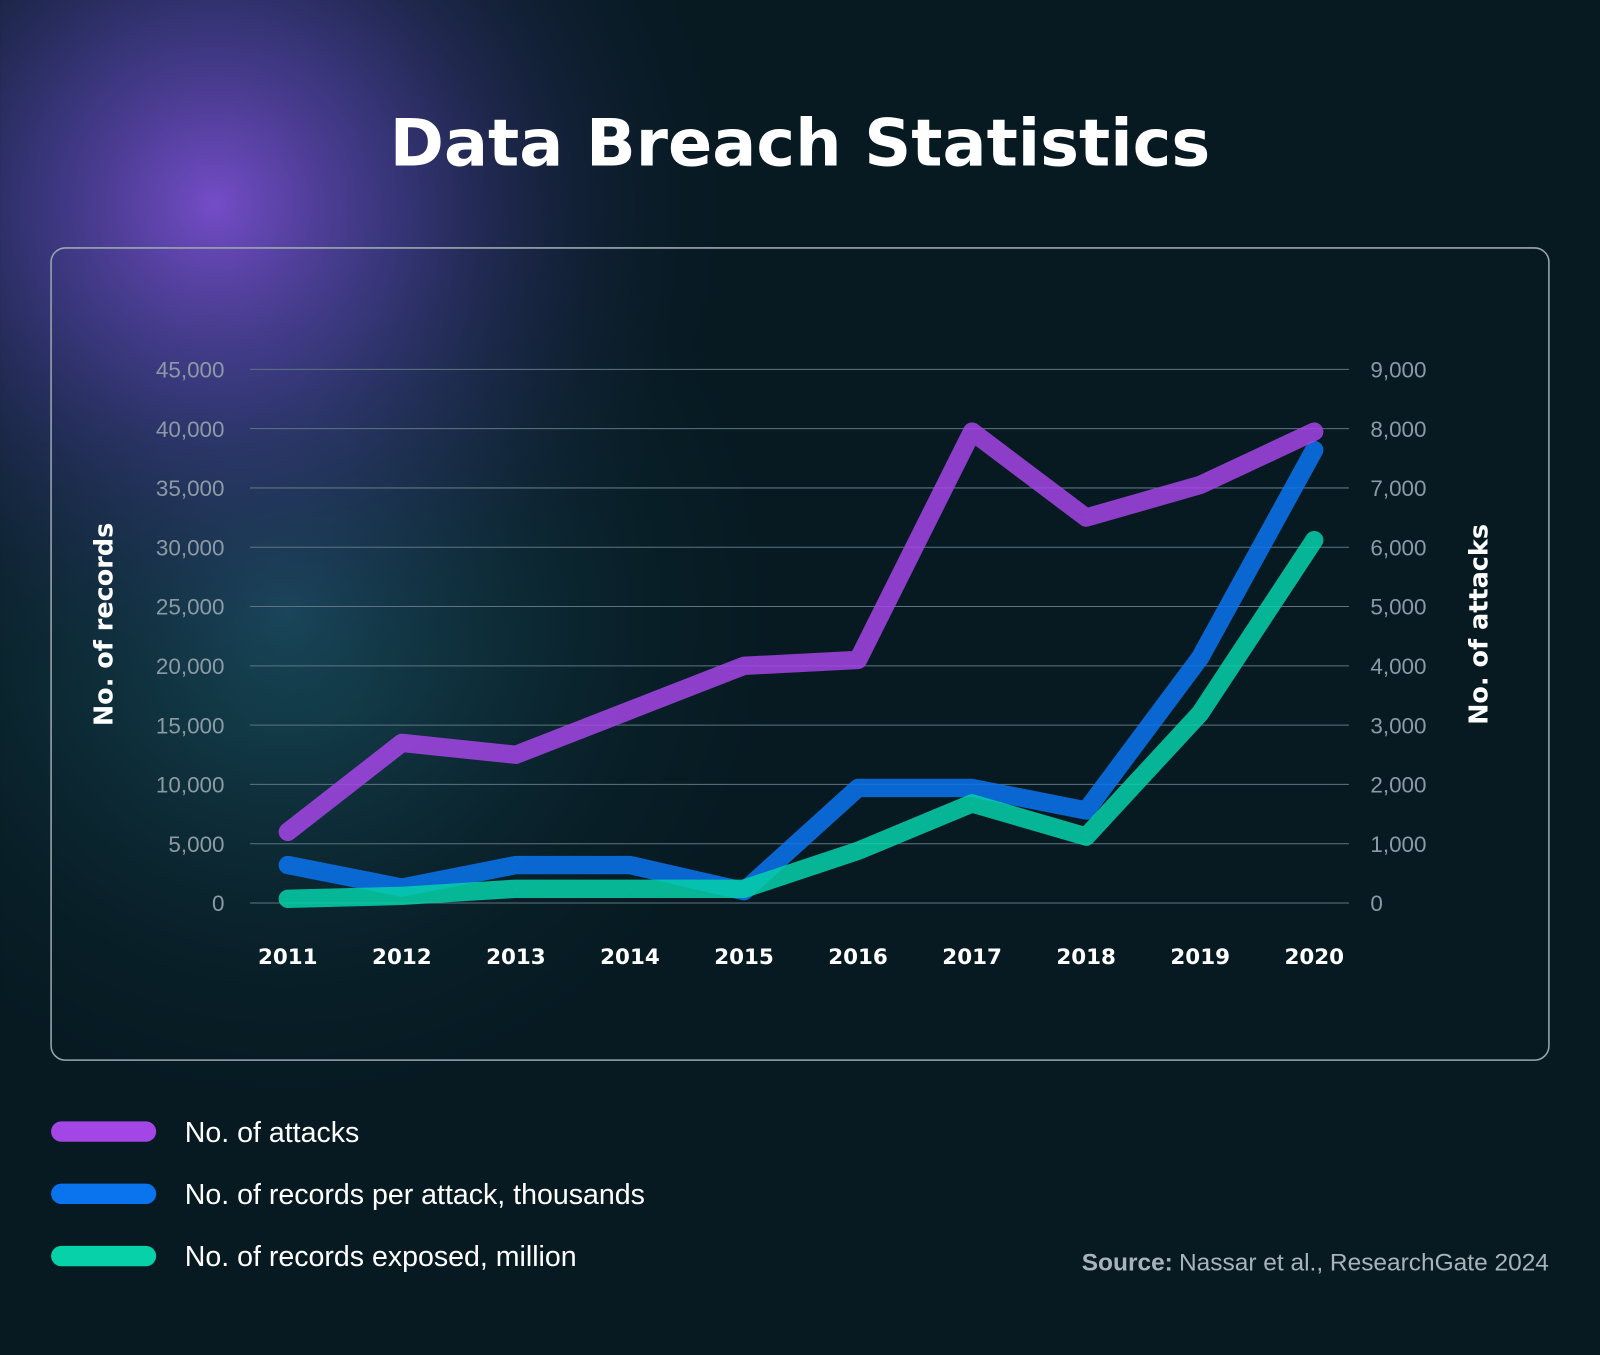 Image resolution: width=1600 pixels, height=1355 pixels. I want to click on y-left-tick-label: 10,000, so click(190, 785).